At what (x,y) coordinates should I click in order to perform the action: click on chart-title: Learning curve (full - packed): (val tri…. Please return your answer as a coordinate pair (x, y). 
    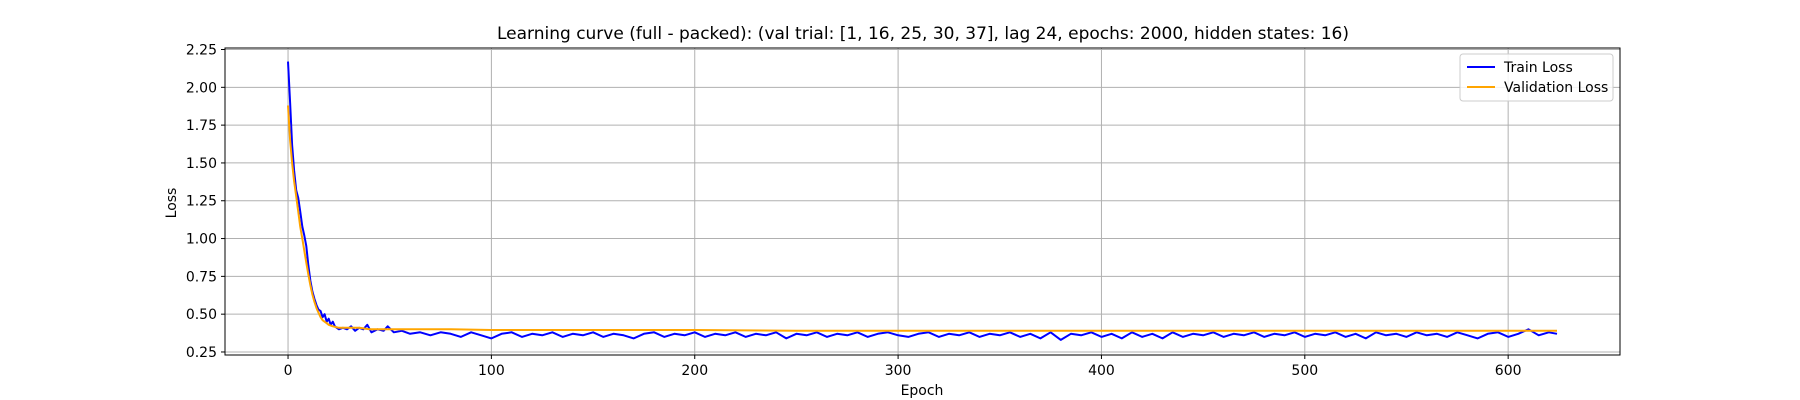
    Looking at the image, I should click on (923, 34).